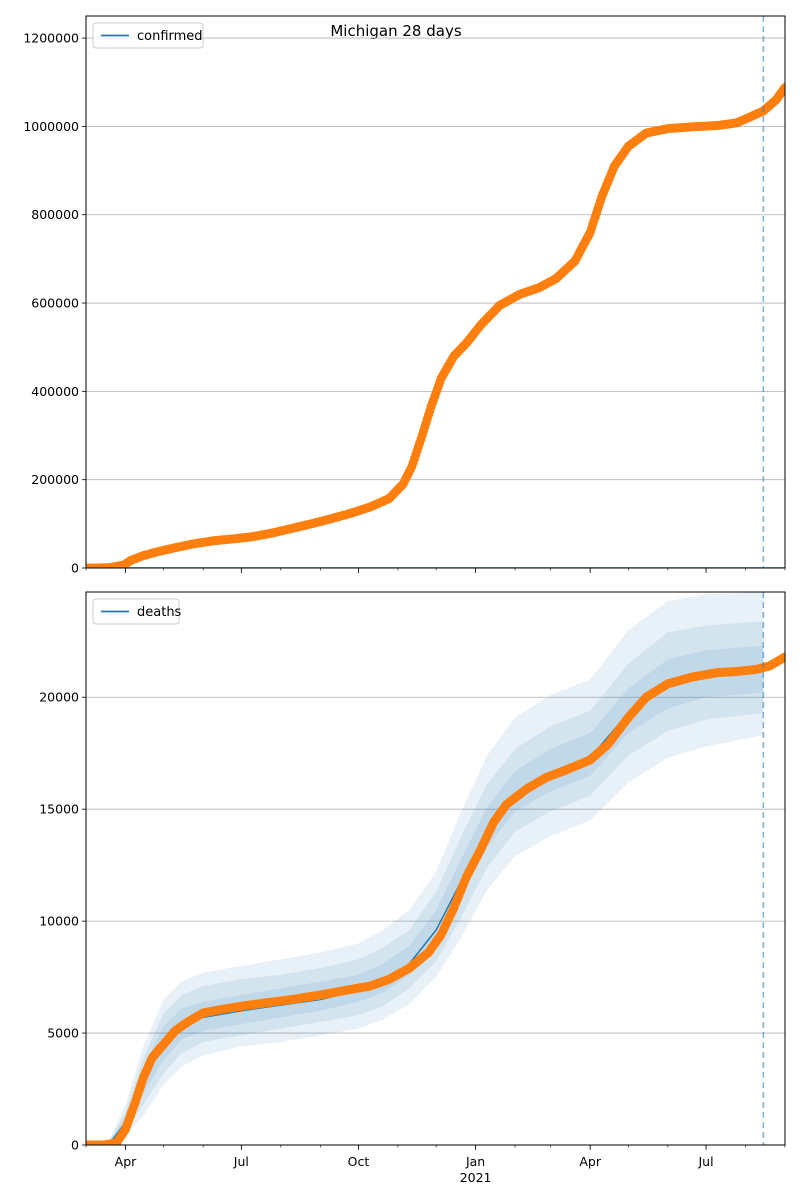  Describe the element at coordinates (75, 568) in the screenshot. I see `confirmed-ytick-label: 0` at that location.